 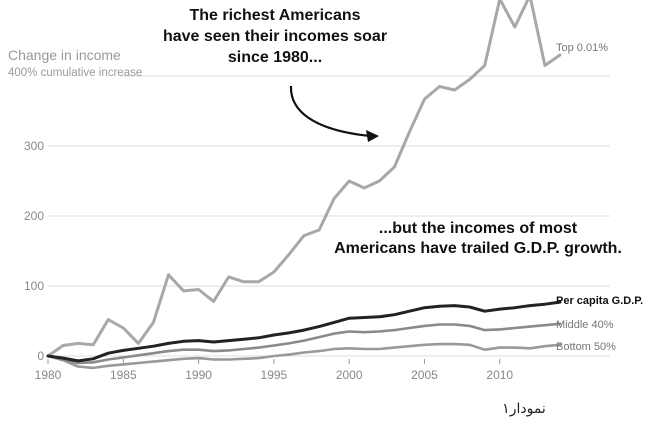 I want to click on y-tick-label: 300, so click(x=34, y=146).